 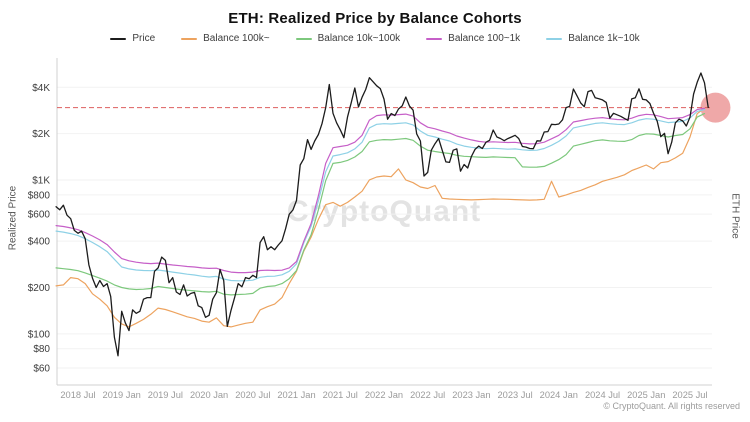 I want to click on legend-item-balance-1k-10k: Balance 1k~10k, so click(x=593, y=38).